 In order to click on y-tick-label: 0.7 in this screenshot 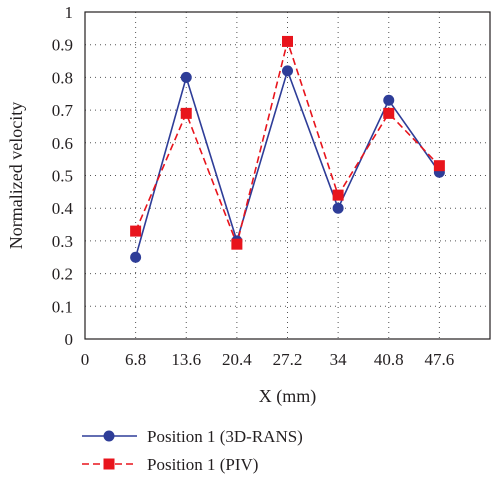, I will do `click(63, 110)`.